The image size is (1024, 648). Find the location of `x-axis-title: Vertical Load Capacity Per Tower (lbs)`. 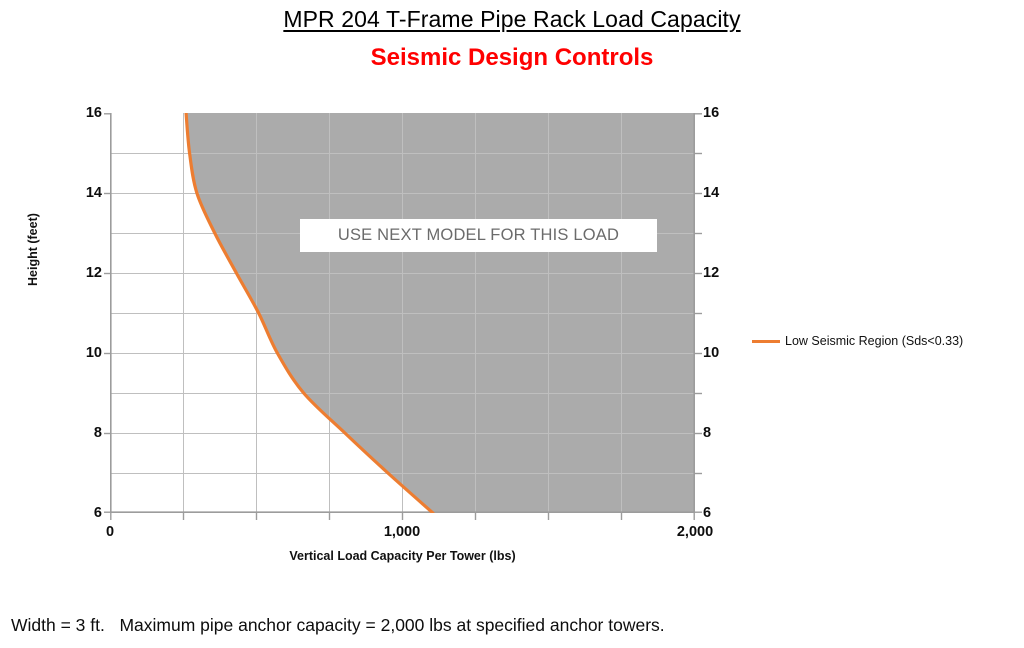

x-axis-title: Vertical Load Capacity Per Tower (lbs) is located at coordinates (402, 556).